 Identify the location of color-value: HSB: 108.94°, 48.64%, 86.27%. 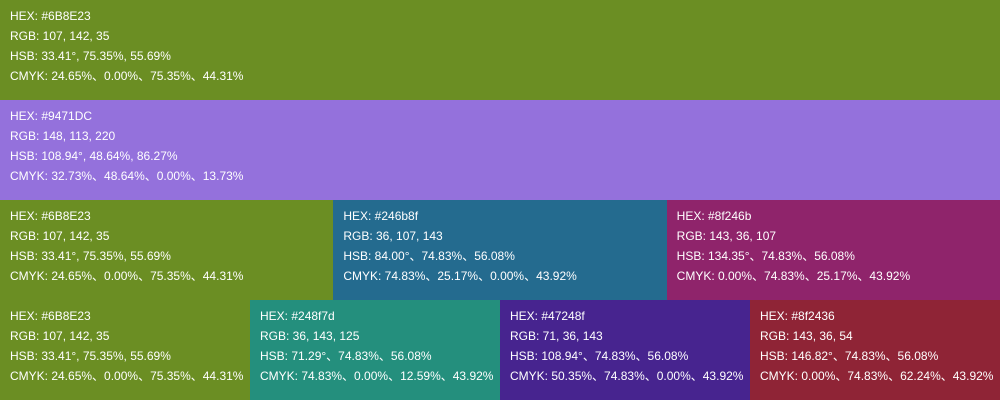
(94, 156).